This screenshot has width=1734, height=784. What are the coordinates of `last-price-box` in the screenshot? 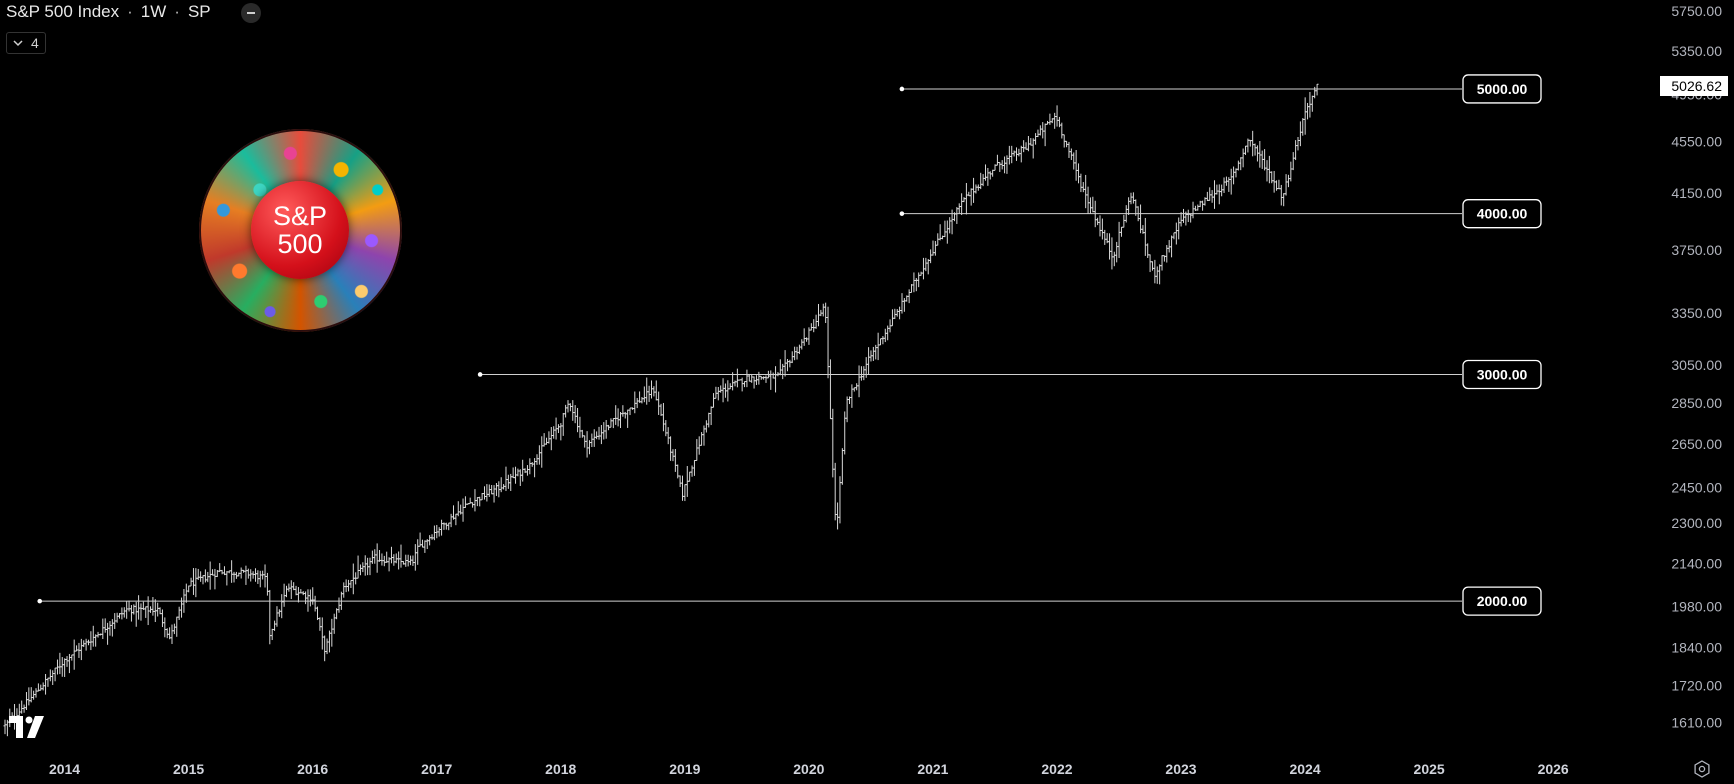 It's located at (1694, 85).